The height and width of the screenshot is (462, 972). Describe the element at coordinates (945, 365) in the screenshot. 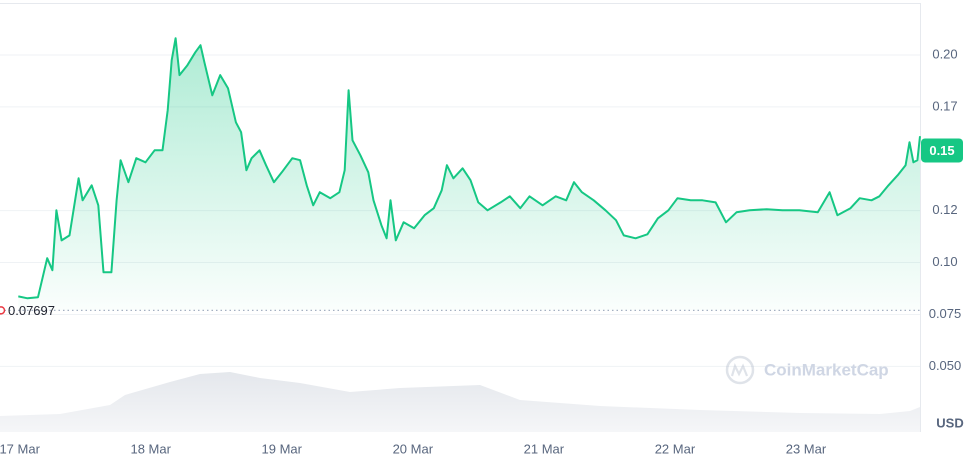

I see `y-tick-label: 0.050` at that location.